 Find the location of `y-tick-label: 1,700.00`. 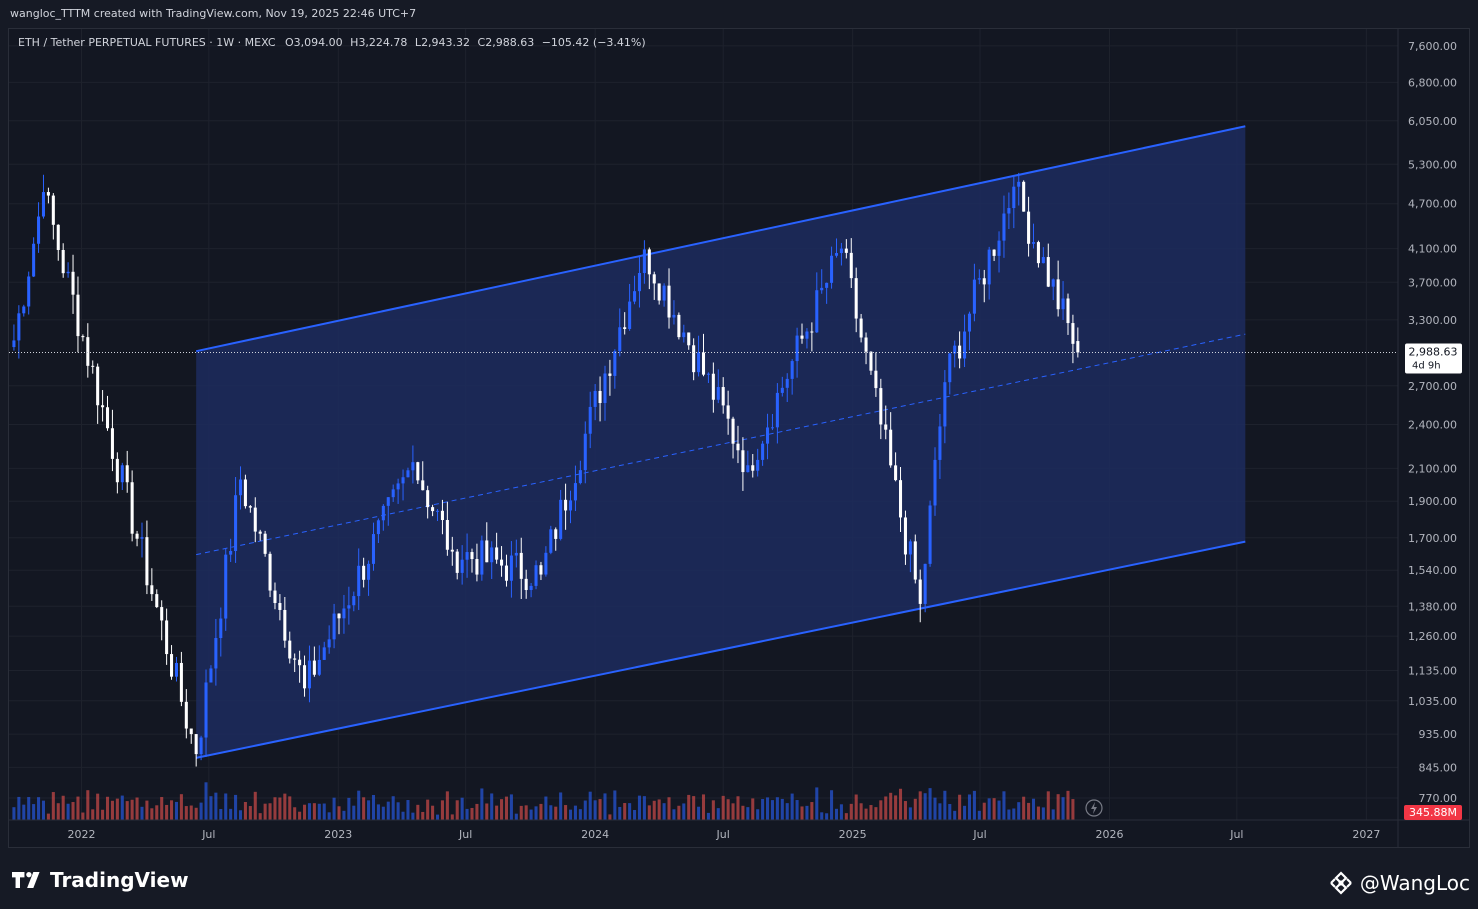

y-tick-label: 1,700.00 is located at coordinates (1432, 538).